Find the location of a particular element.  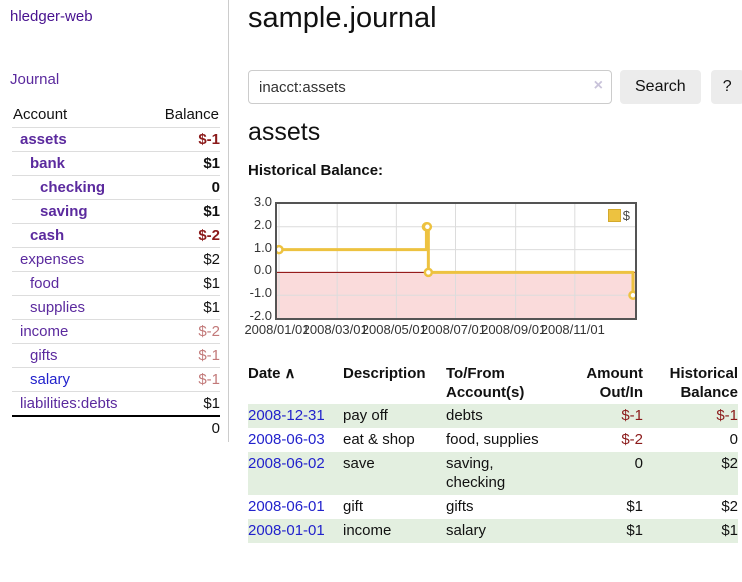

y-tick-label: -2.0 is located at coordinates (260, 315).